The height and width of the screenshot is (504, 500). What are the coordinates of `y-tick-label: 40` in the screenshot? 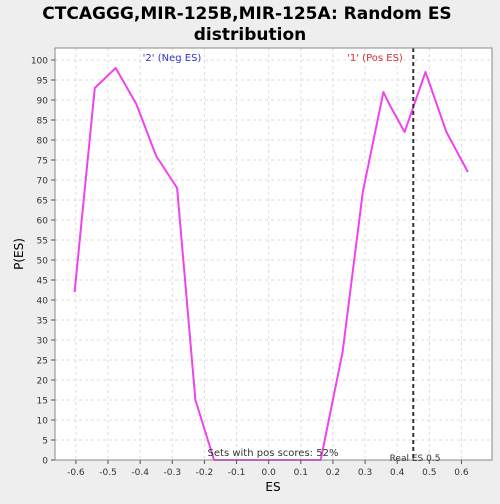 It's located at (43, 302).